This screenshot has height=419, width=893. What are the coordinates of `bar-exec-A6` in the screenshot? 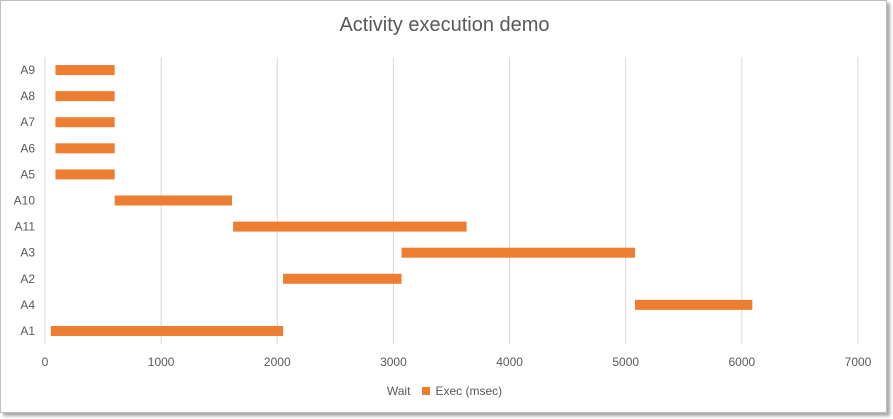 It's located at (85, 148).